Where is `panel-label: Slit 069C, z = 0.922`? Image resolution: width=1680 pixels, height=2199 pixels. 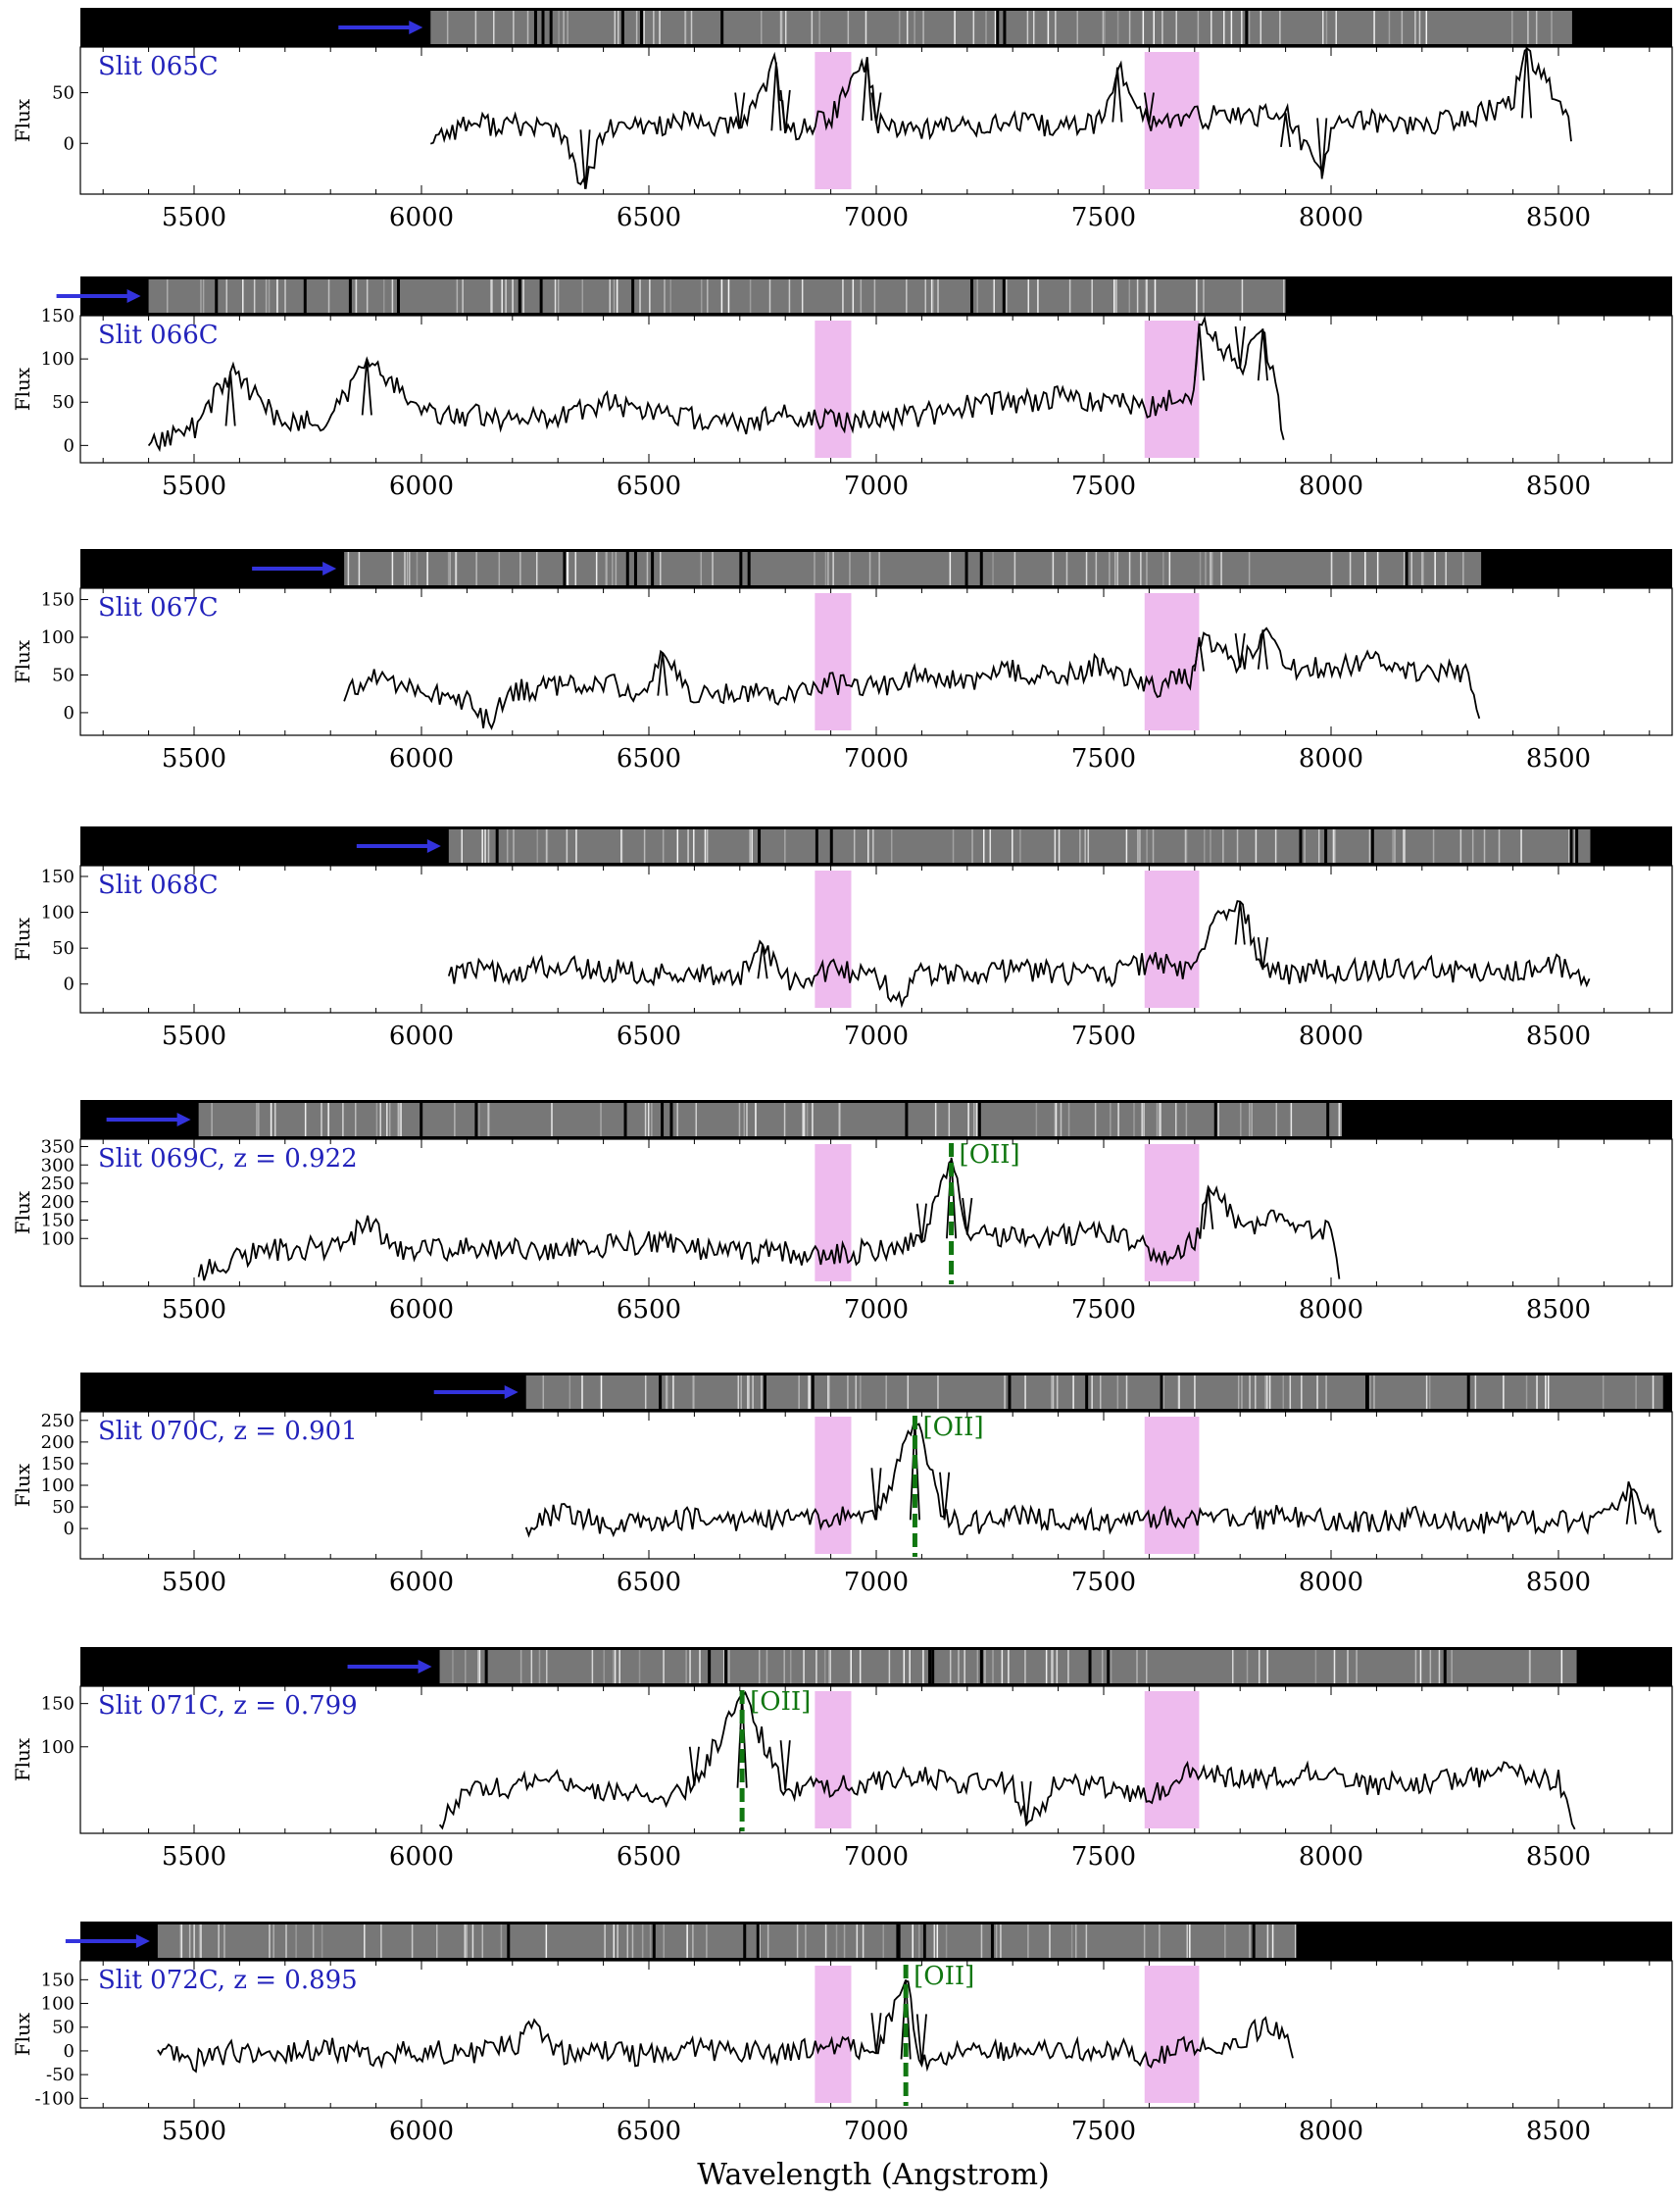
panel-label: Slit 069C, z = 0.922 is located at coordinates (228, 1159).